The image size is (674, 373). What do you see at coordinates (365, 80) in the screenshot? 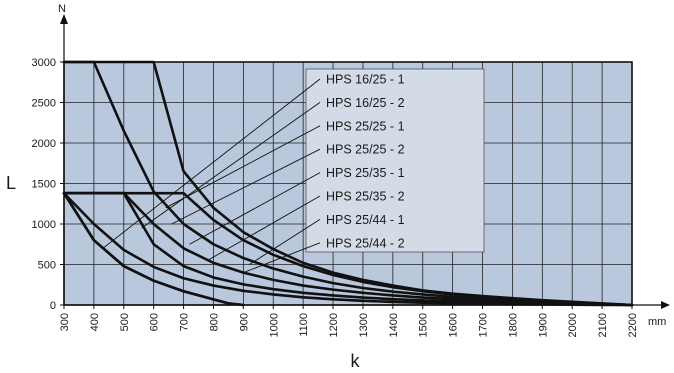
I see `legend-label: HPS 16/25 - 1` at bounding box center [365, 80].